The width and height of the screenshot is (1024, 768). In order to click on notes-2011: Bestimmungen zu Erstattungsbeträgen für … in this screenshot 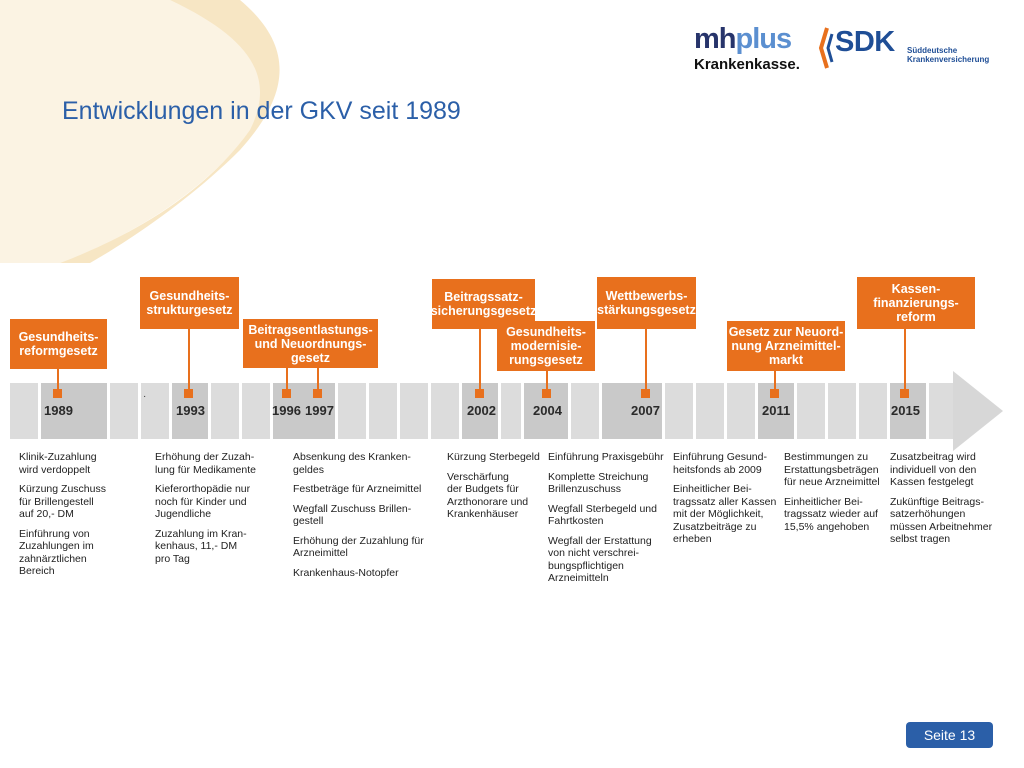, I will do `click(839, 495)`.